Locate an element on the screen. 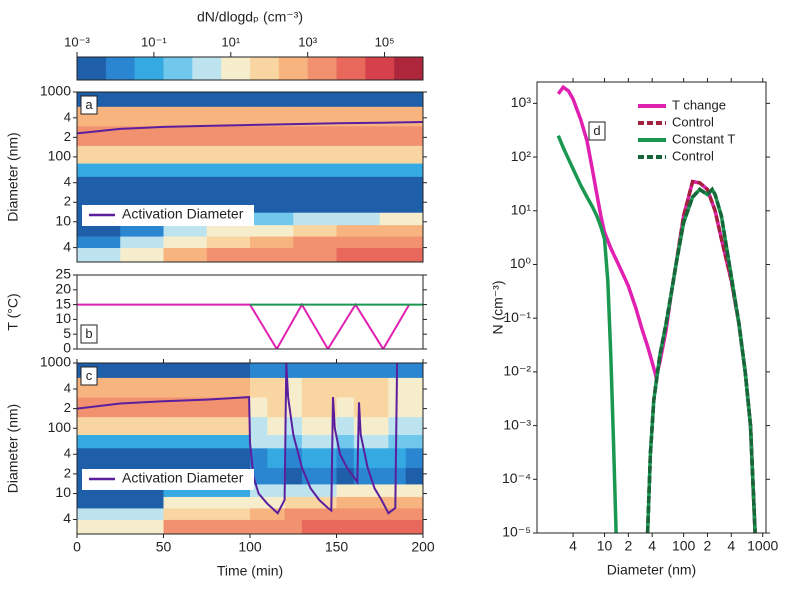  x-tick-label: 0 is located at coordinates (77, 547).